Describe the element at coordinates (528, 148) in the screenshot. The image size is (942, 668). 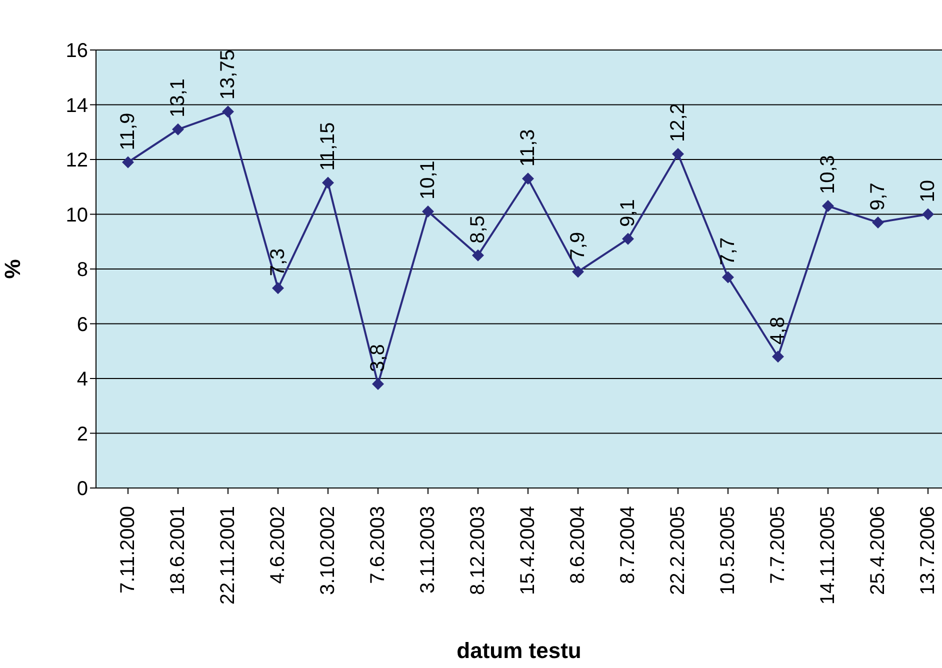
I see `data-label: 11,3` at that location.